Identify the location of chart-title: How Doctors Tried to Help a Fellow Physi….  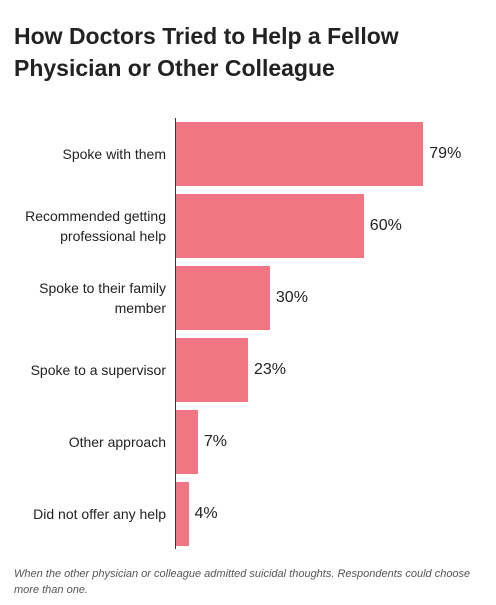
(206, 52).